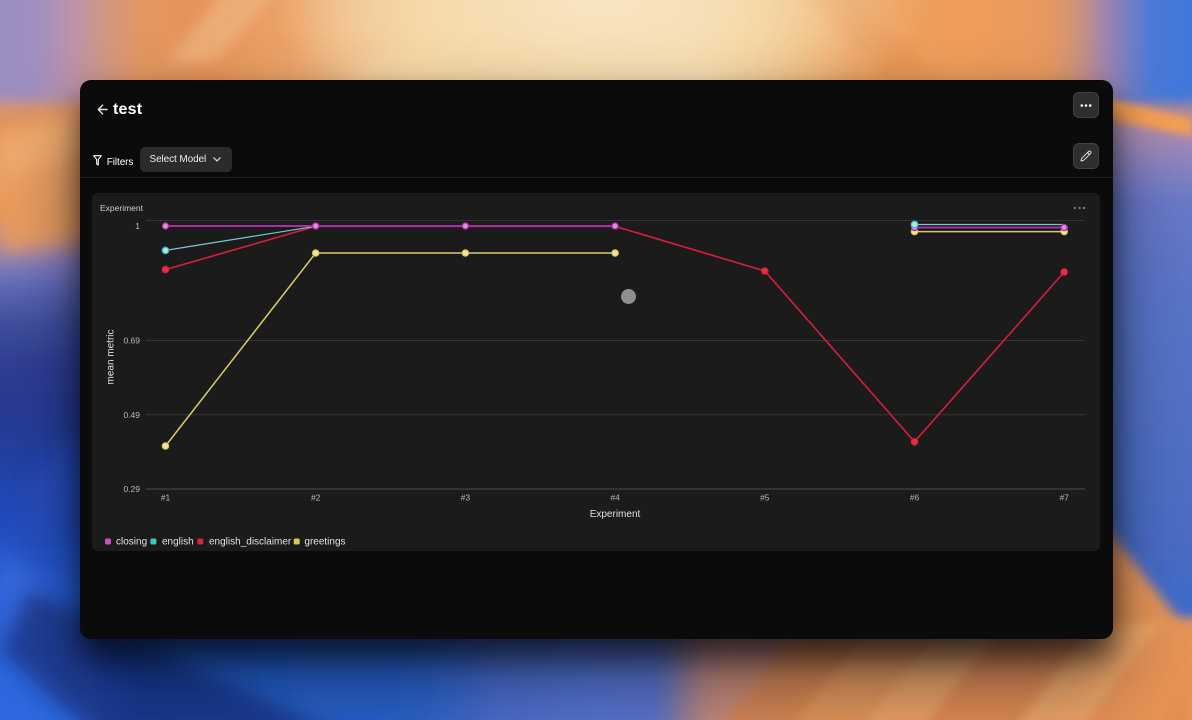 The width and height of the screenshot is (1192, 720). I want to click on svg-text: #3, so click(466, 498).